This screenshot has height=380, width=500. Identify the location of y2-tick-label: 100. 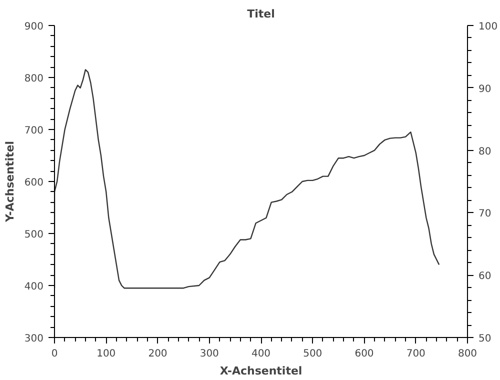
(488, 27).